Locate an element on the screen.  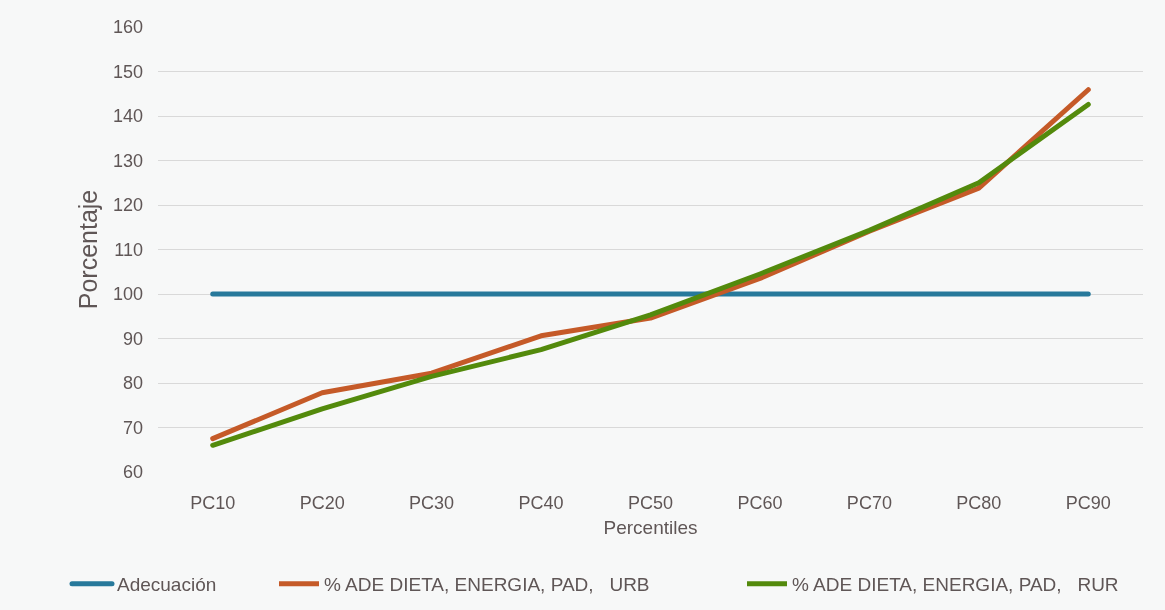
x-tick-label: PC90 is located at coordinates (1088, 503).